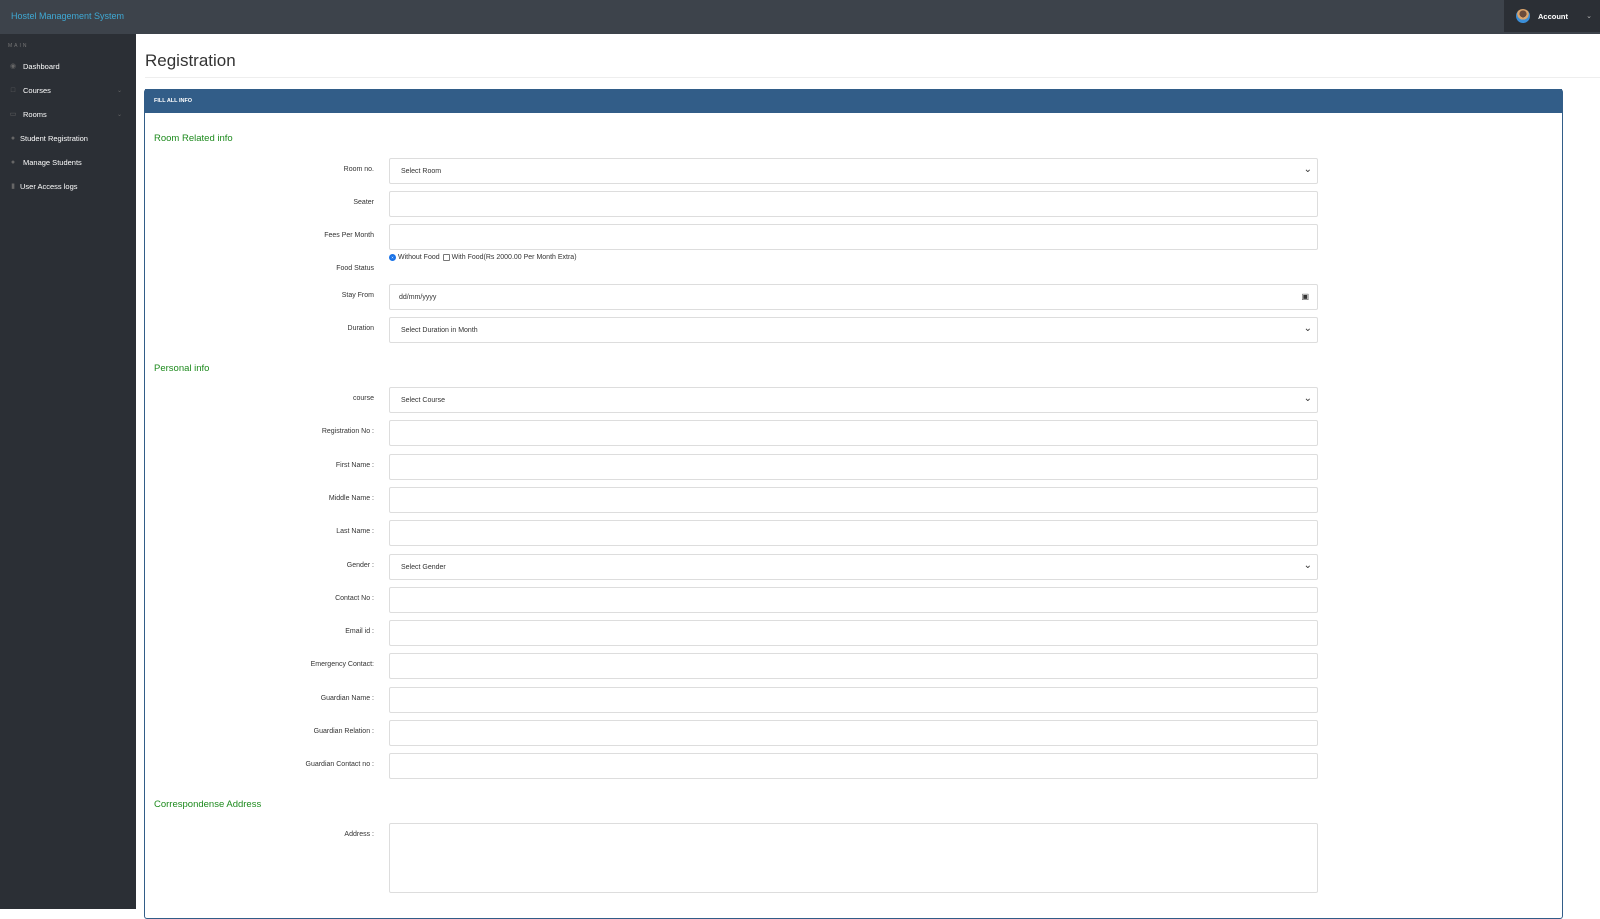 This screenshot has width=1600, height=919. I want to click on account-label: Account, so click(1553, 16).